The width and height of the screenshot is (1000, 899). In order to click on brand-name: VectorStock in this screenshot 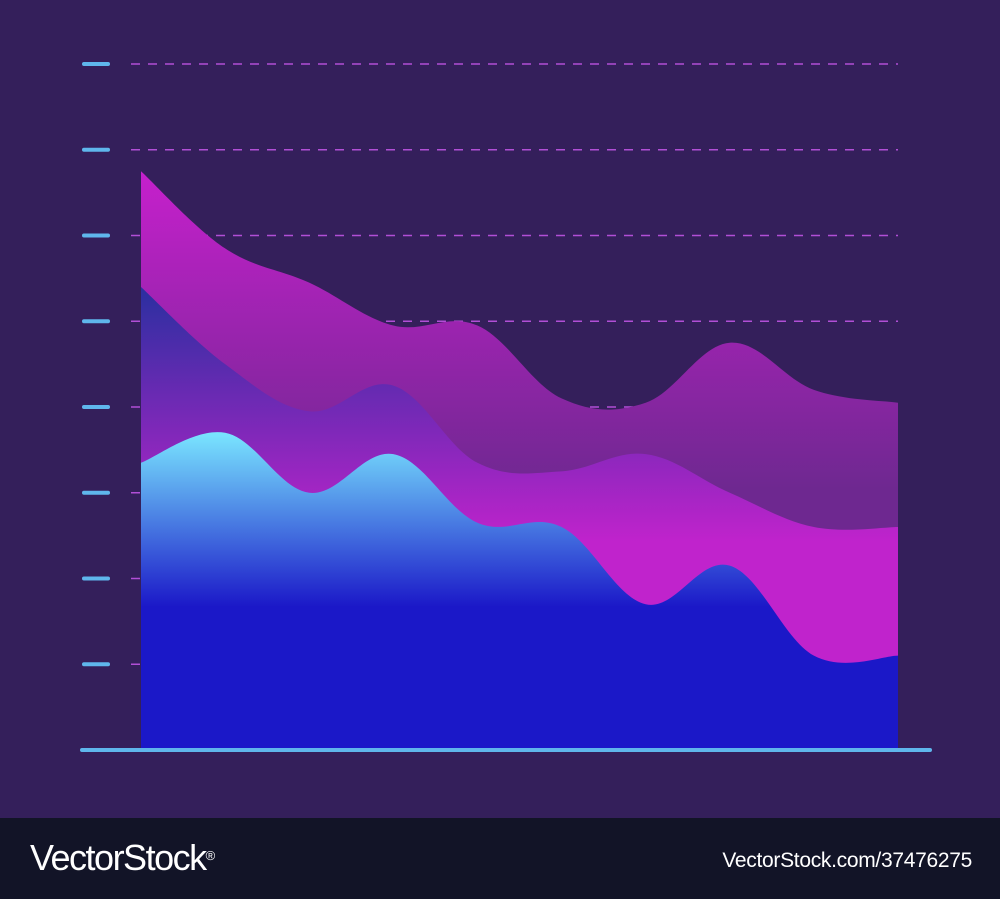, I will do `click(118, 857)`.